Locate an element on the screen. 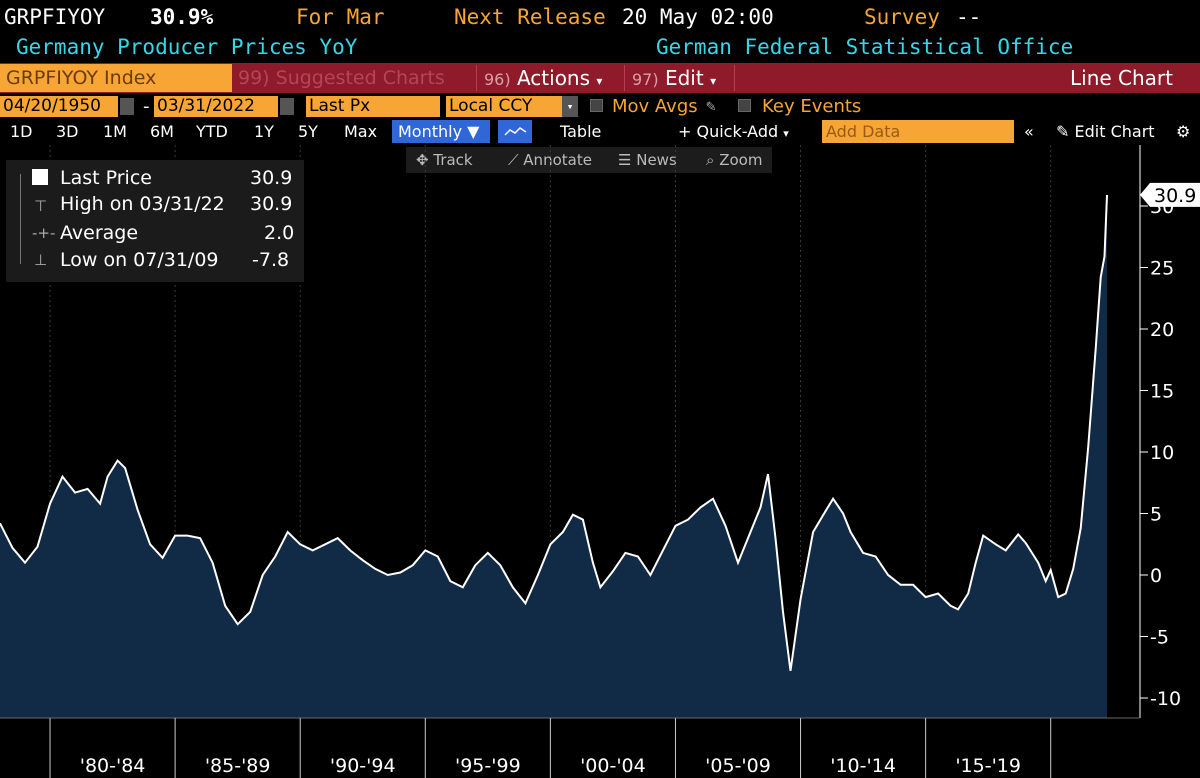  date-dash: - is located at coordinates (146, 106).